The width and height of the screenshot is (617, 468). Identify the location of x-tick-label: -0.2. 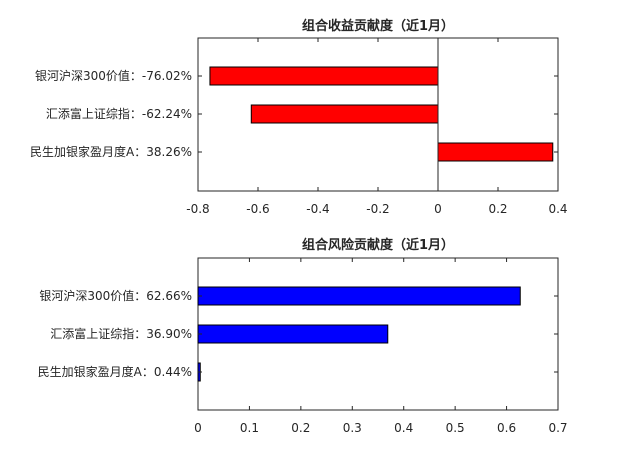
(377, 209).